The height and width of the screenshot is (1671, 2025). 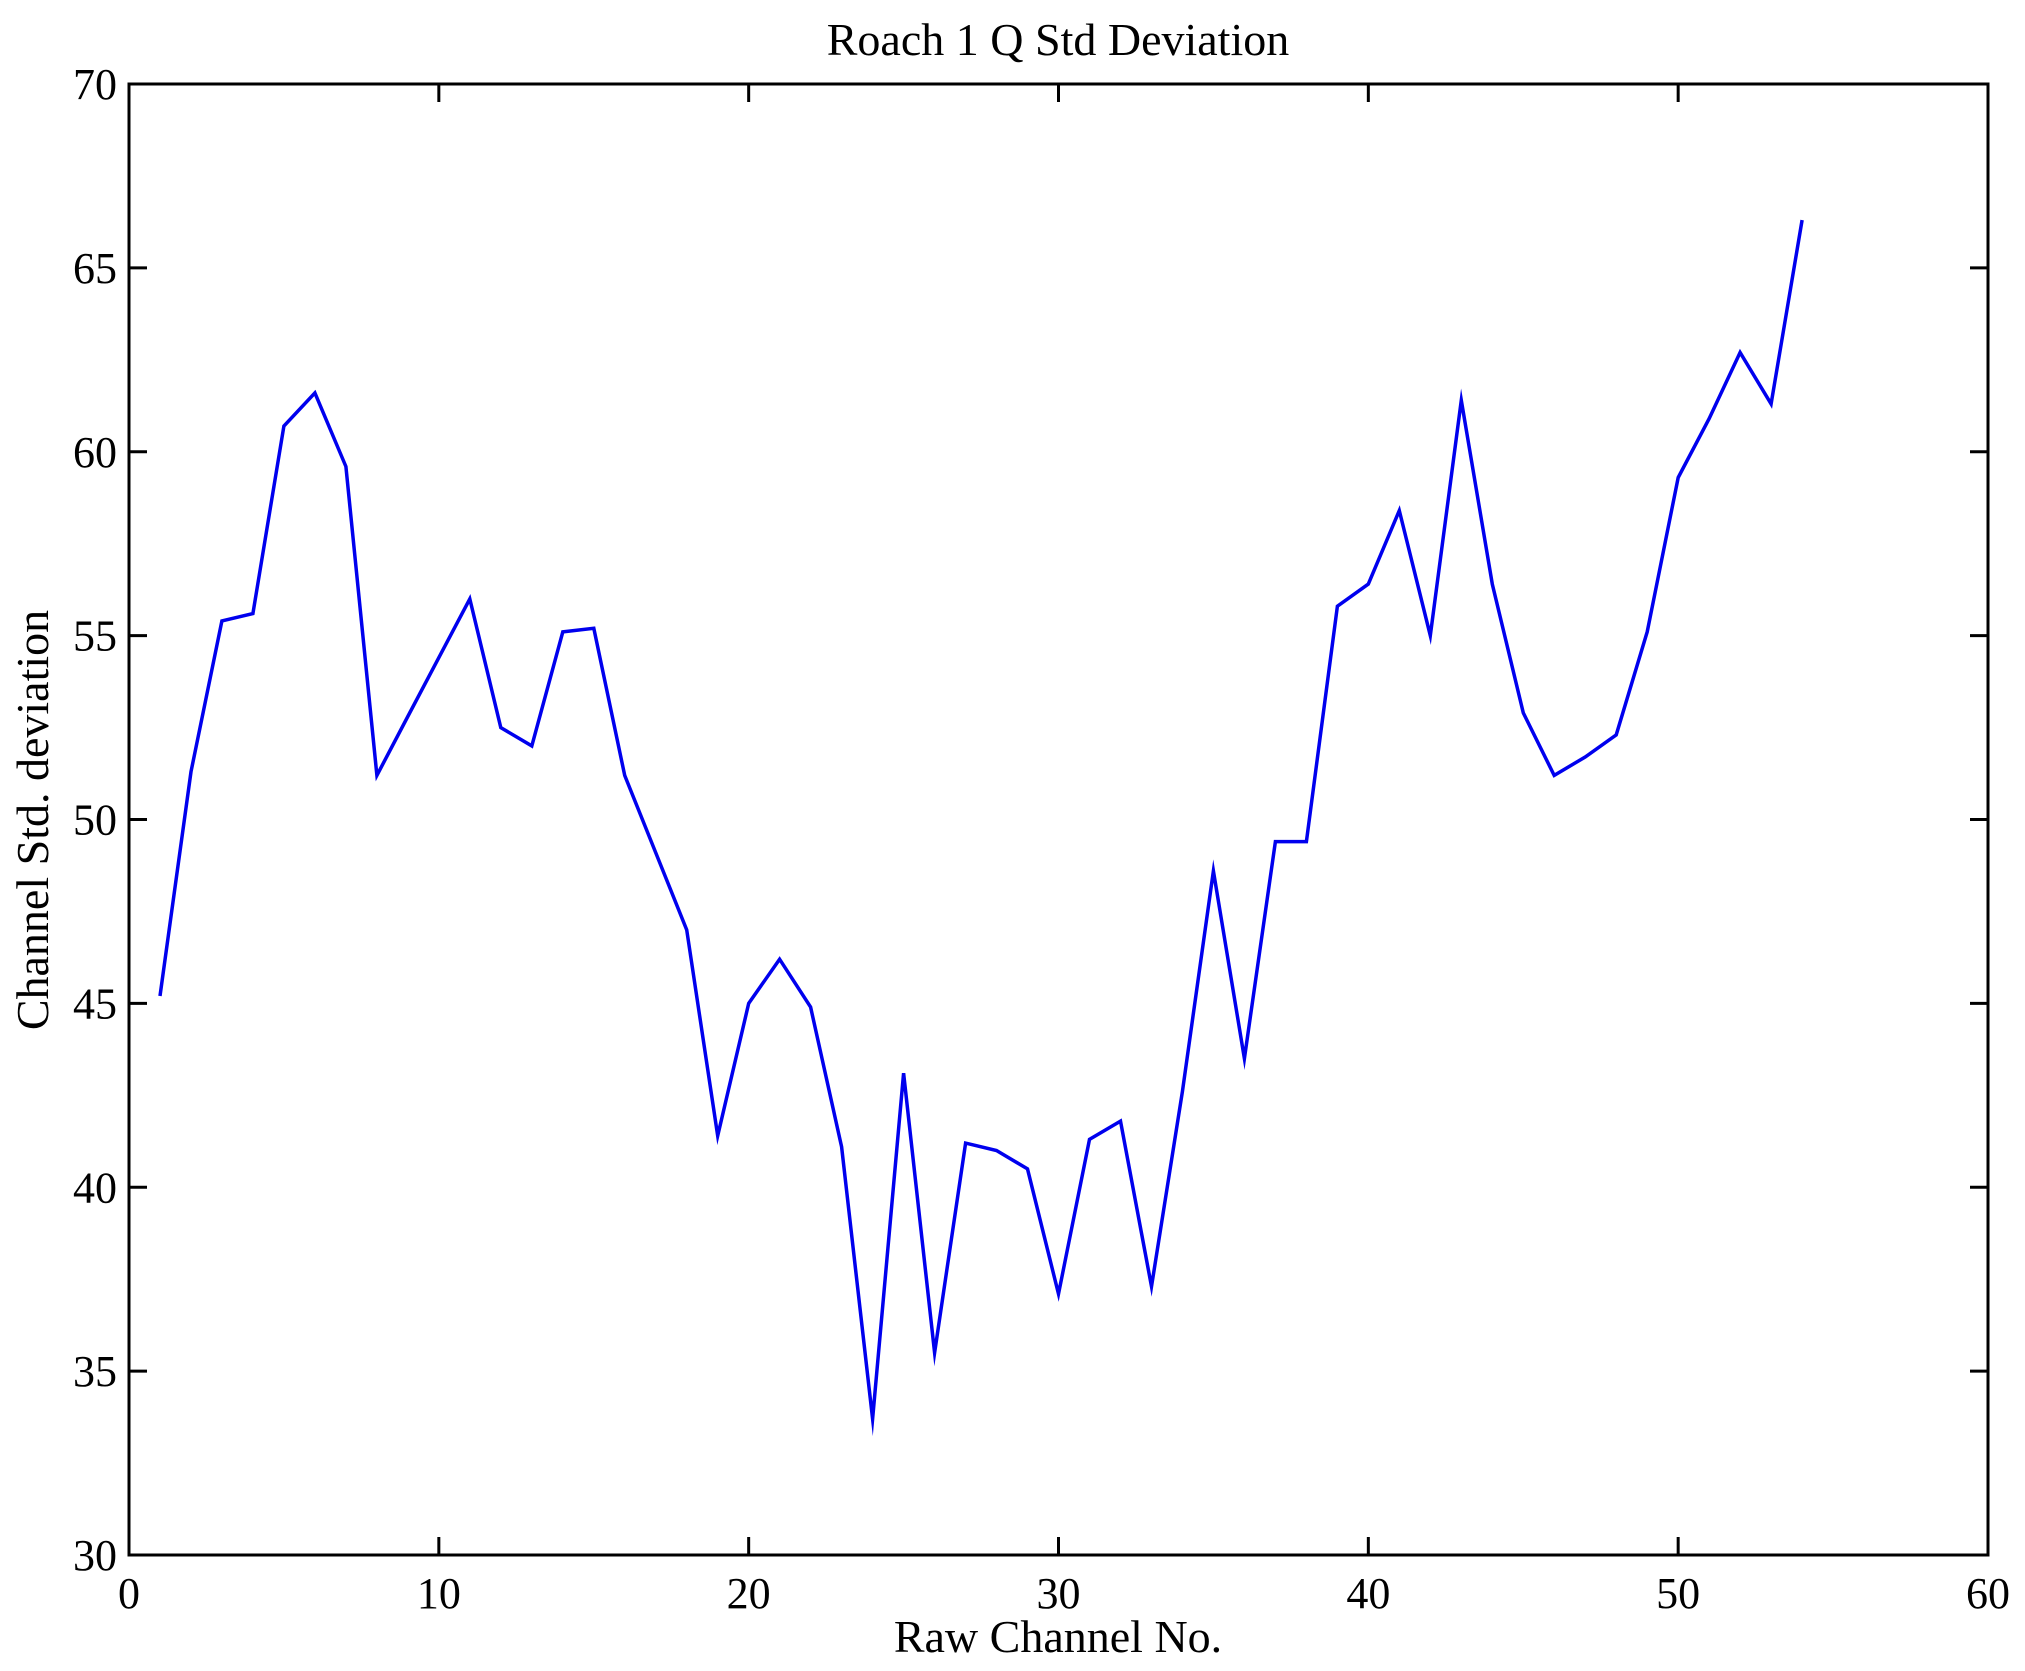 What do you see at coordinates (1988, 1593) in the screenshot?
I see `x-tick-label: 60` at bounding box center [1988, 1593].